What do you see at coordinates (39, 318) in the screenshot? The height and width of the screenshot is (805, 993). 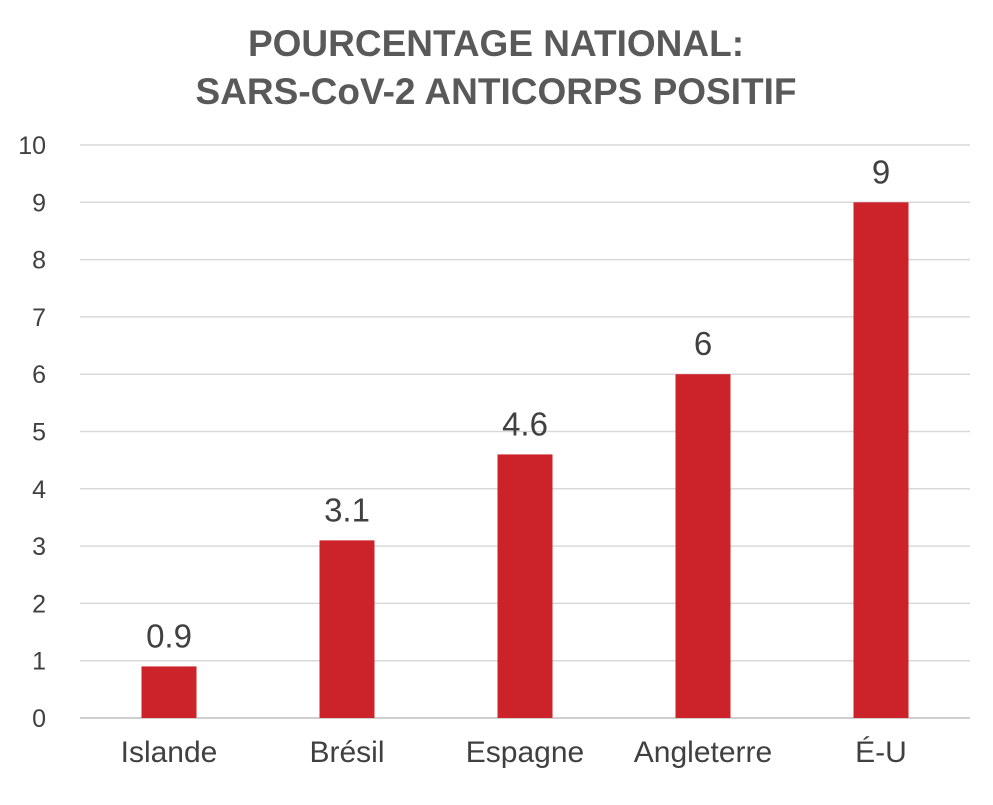 I see `y-tick-label-7: 7` at bounding box center [39, 318].